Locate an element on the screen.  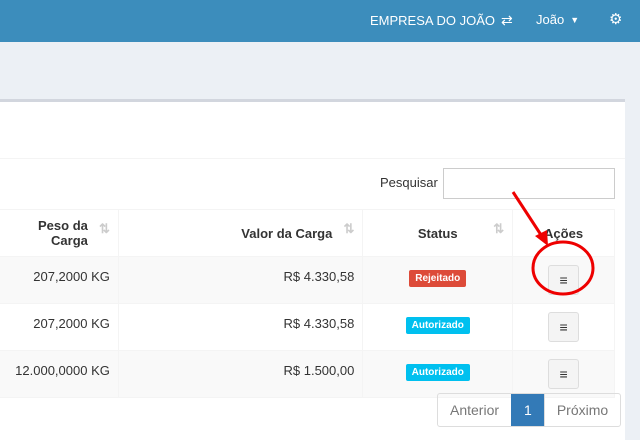
table-row: 12.000,0000 KG R$ 1.500,00 Autorizado ≡ is located at coordinates (307, 374).